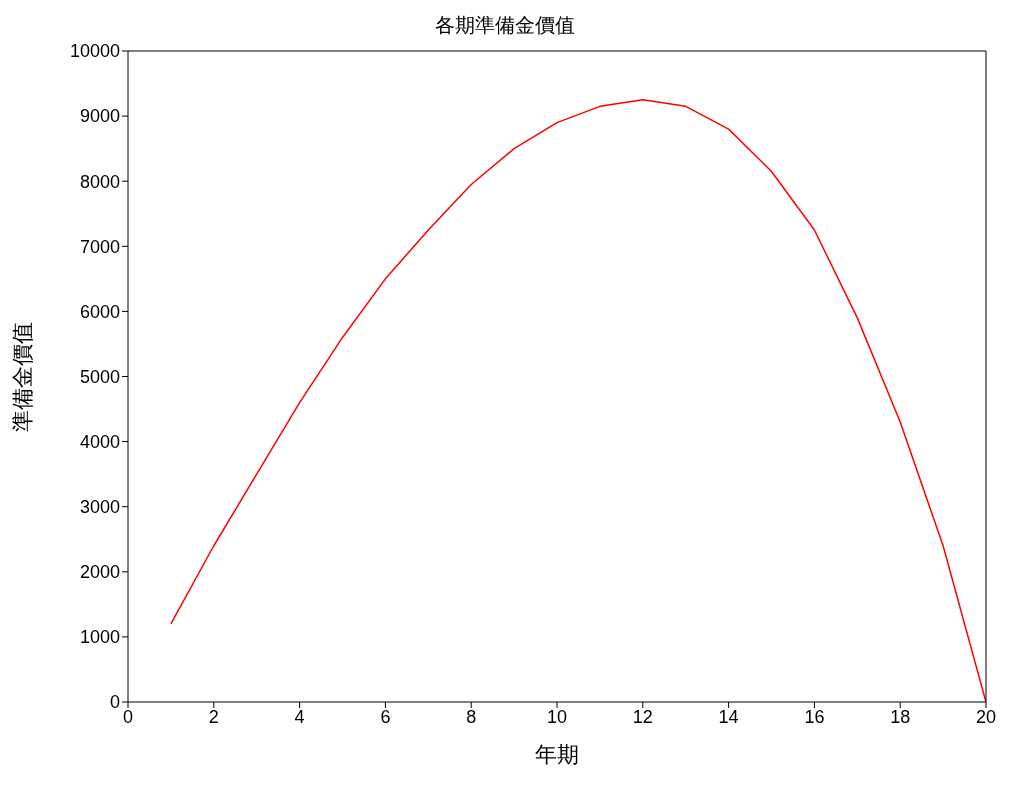 The image size is (1009, 809). Describe the element at coordinates (728, 716) in the screenshot. I see `x-tick-label: 14` at that location.